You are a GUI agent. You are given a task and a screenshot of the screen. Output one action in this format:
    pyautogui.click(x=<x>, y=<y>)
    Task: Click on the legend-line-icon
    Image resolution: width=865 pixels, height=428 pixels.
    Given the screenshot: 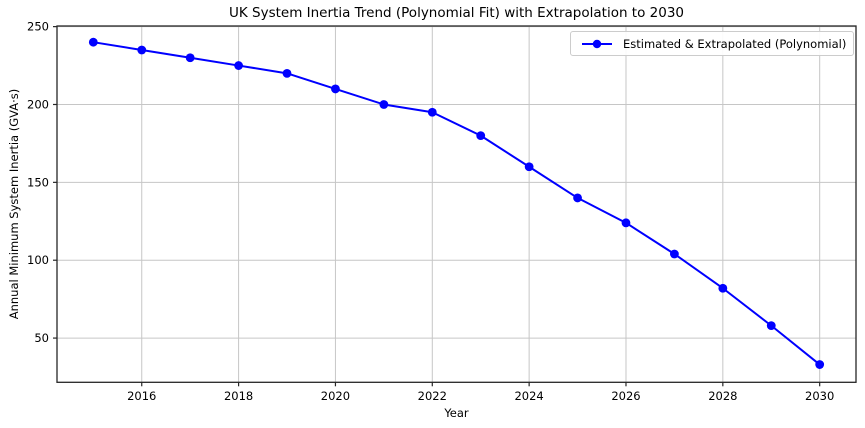 What is the action you would take?
    pyautogui.click(x=597, y=43)
    